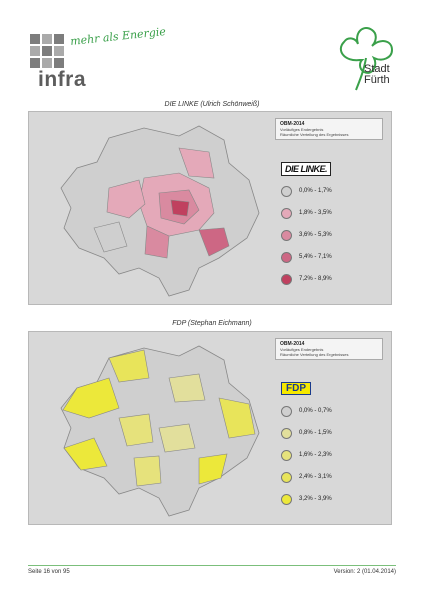  Describe the element at coordinates (118, 36) in the screenshot. I see `infra-slogan: mehr als Energie` at that location.